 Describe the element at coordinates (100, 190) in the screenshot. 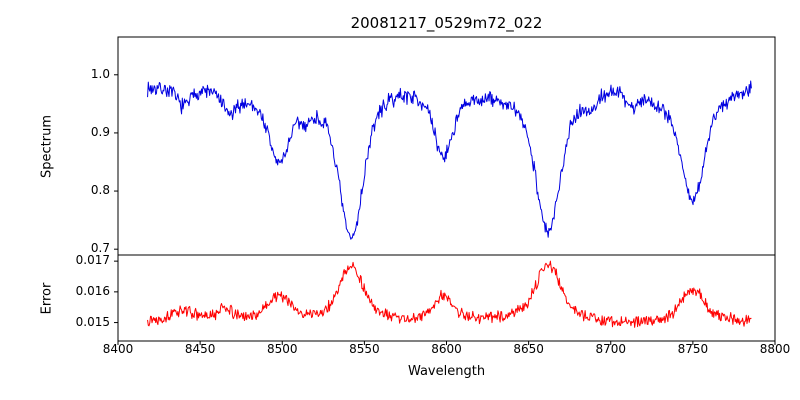

I see `spectrum-y-tick-label: 0.8` at that location.